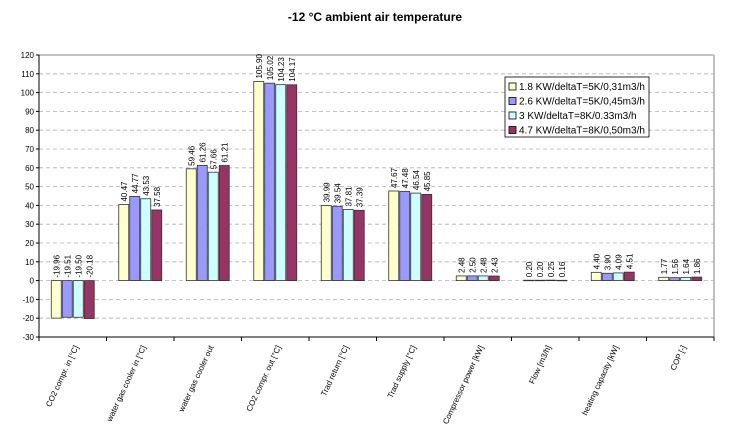  Describe the element at coordinates (196, 378) in the screenshot. I see `category-label: water gas cooler out` at that location.